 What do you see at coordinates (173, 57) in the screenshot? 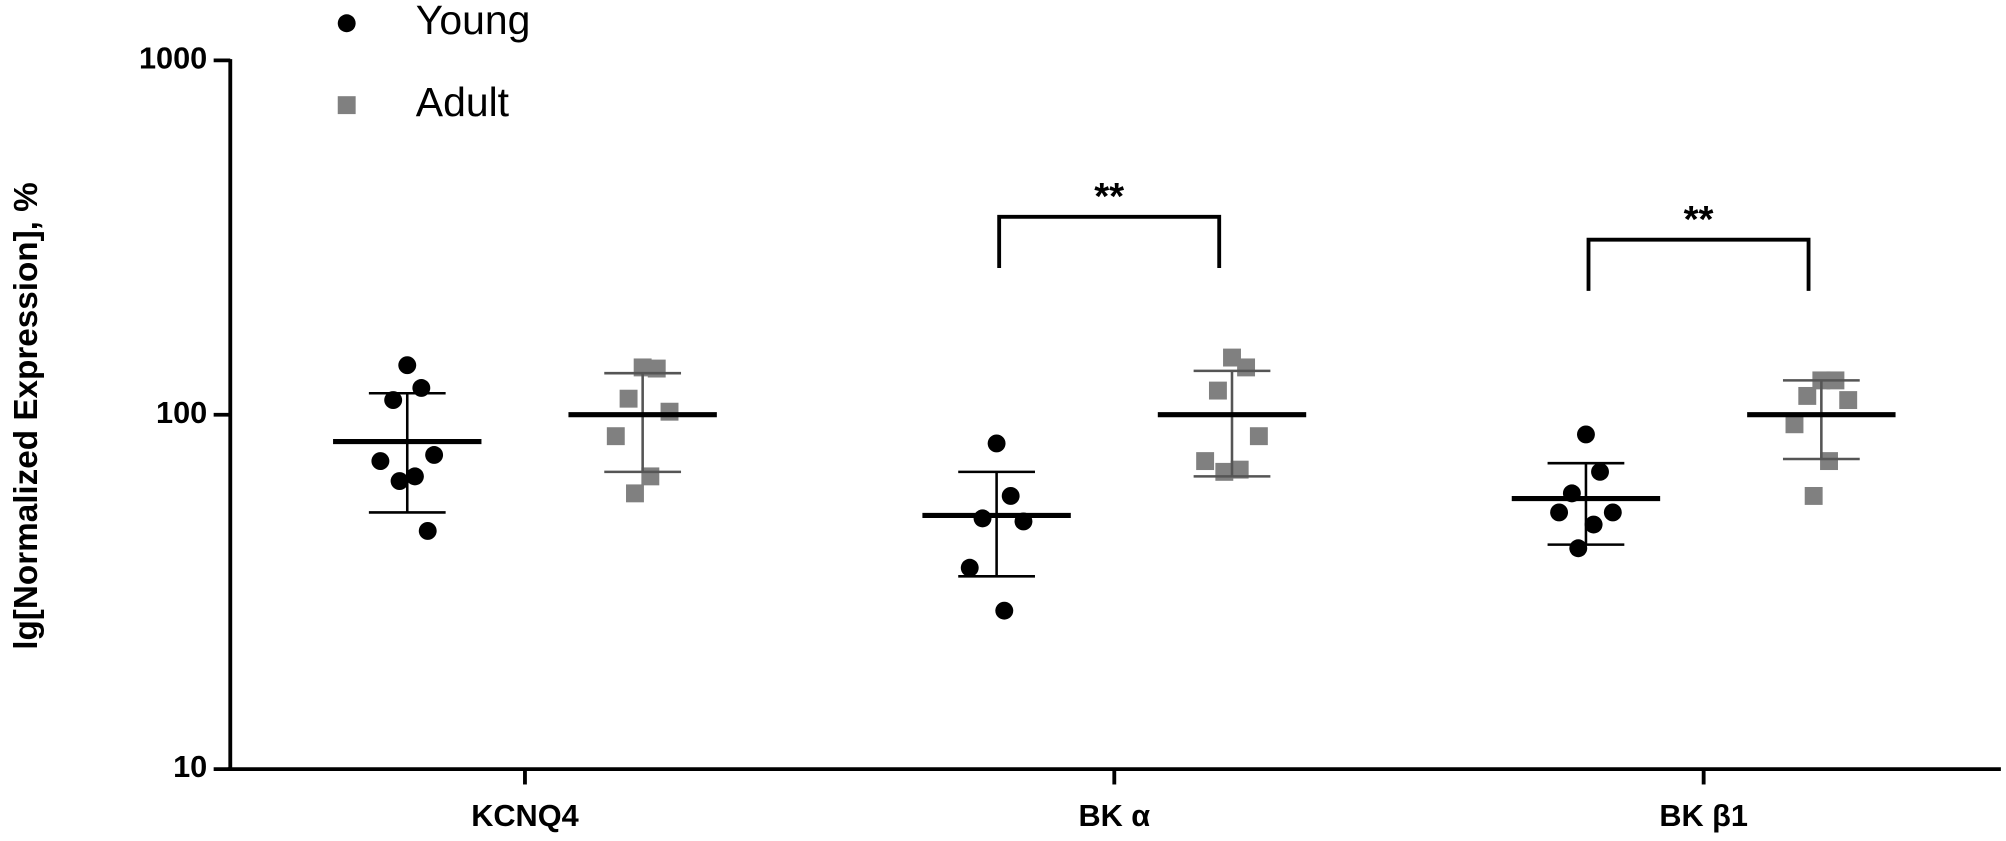
I see `y-tick-label: 1000` at bounding box center [173, 57].